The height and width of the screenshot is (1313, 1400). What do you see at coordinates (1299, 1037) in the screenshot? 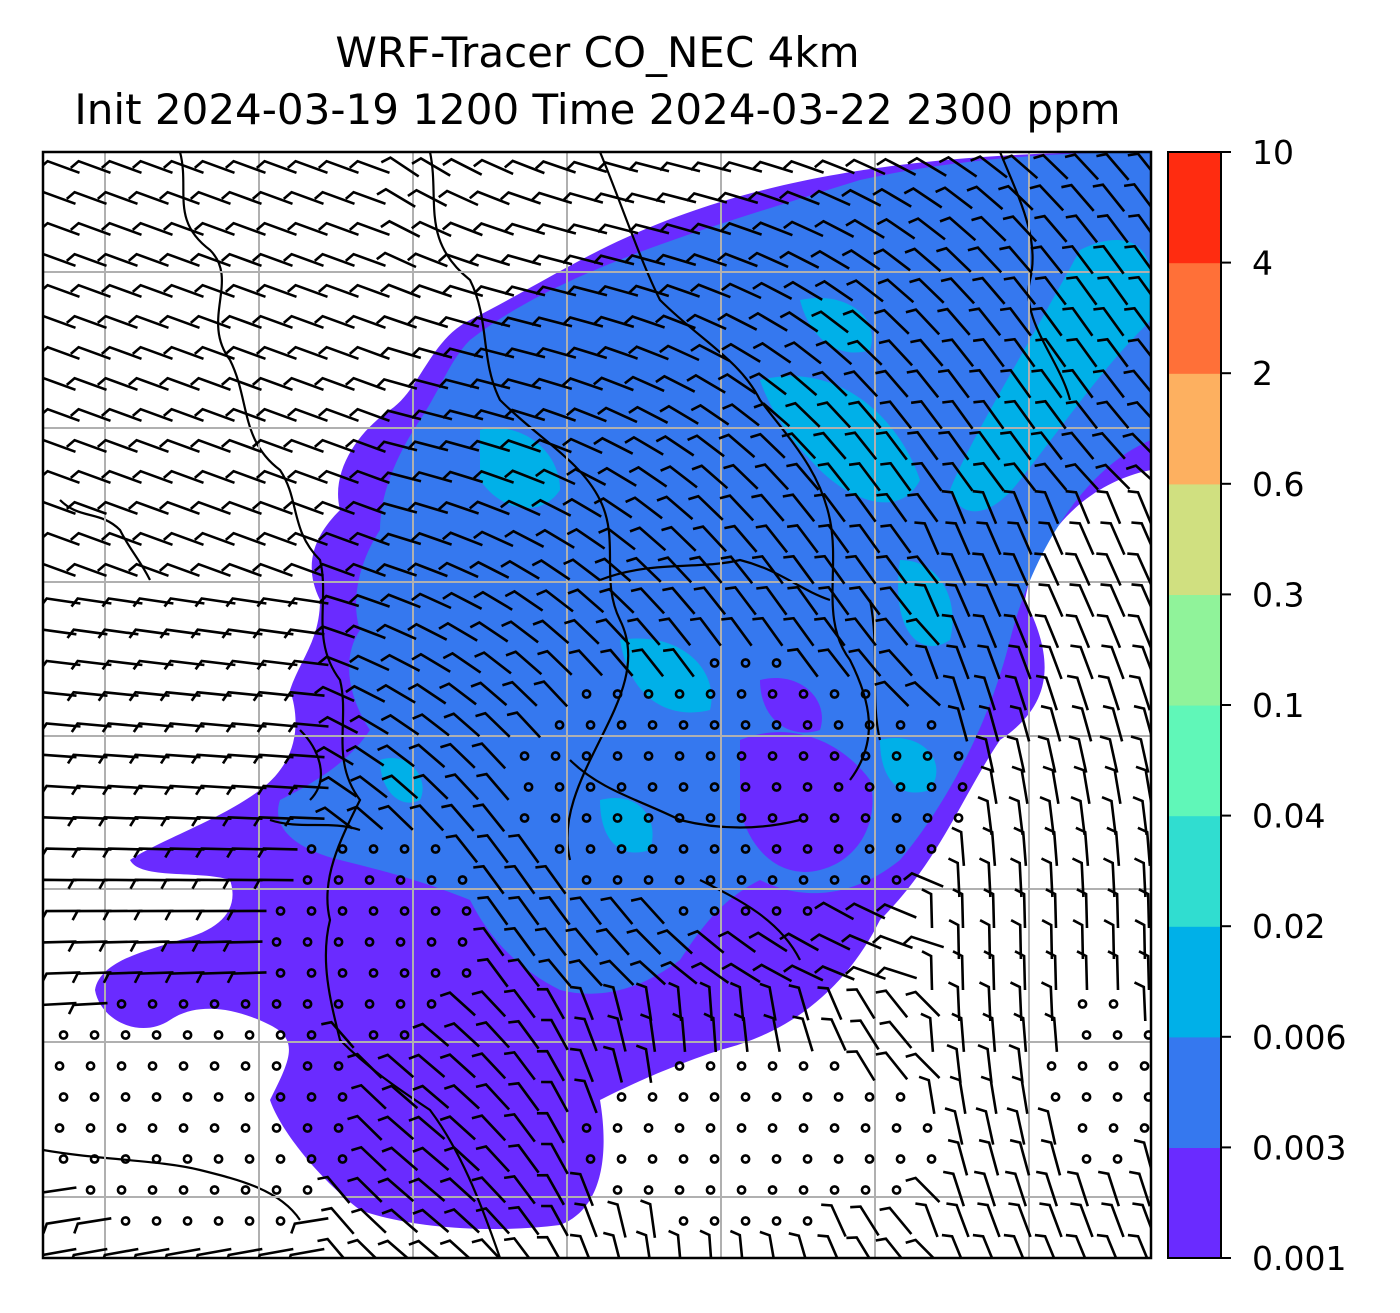
I see `colorbar-tick-label: 0.006` at bounding box center [1299, 1037].